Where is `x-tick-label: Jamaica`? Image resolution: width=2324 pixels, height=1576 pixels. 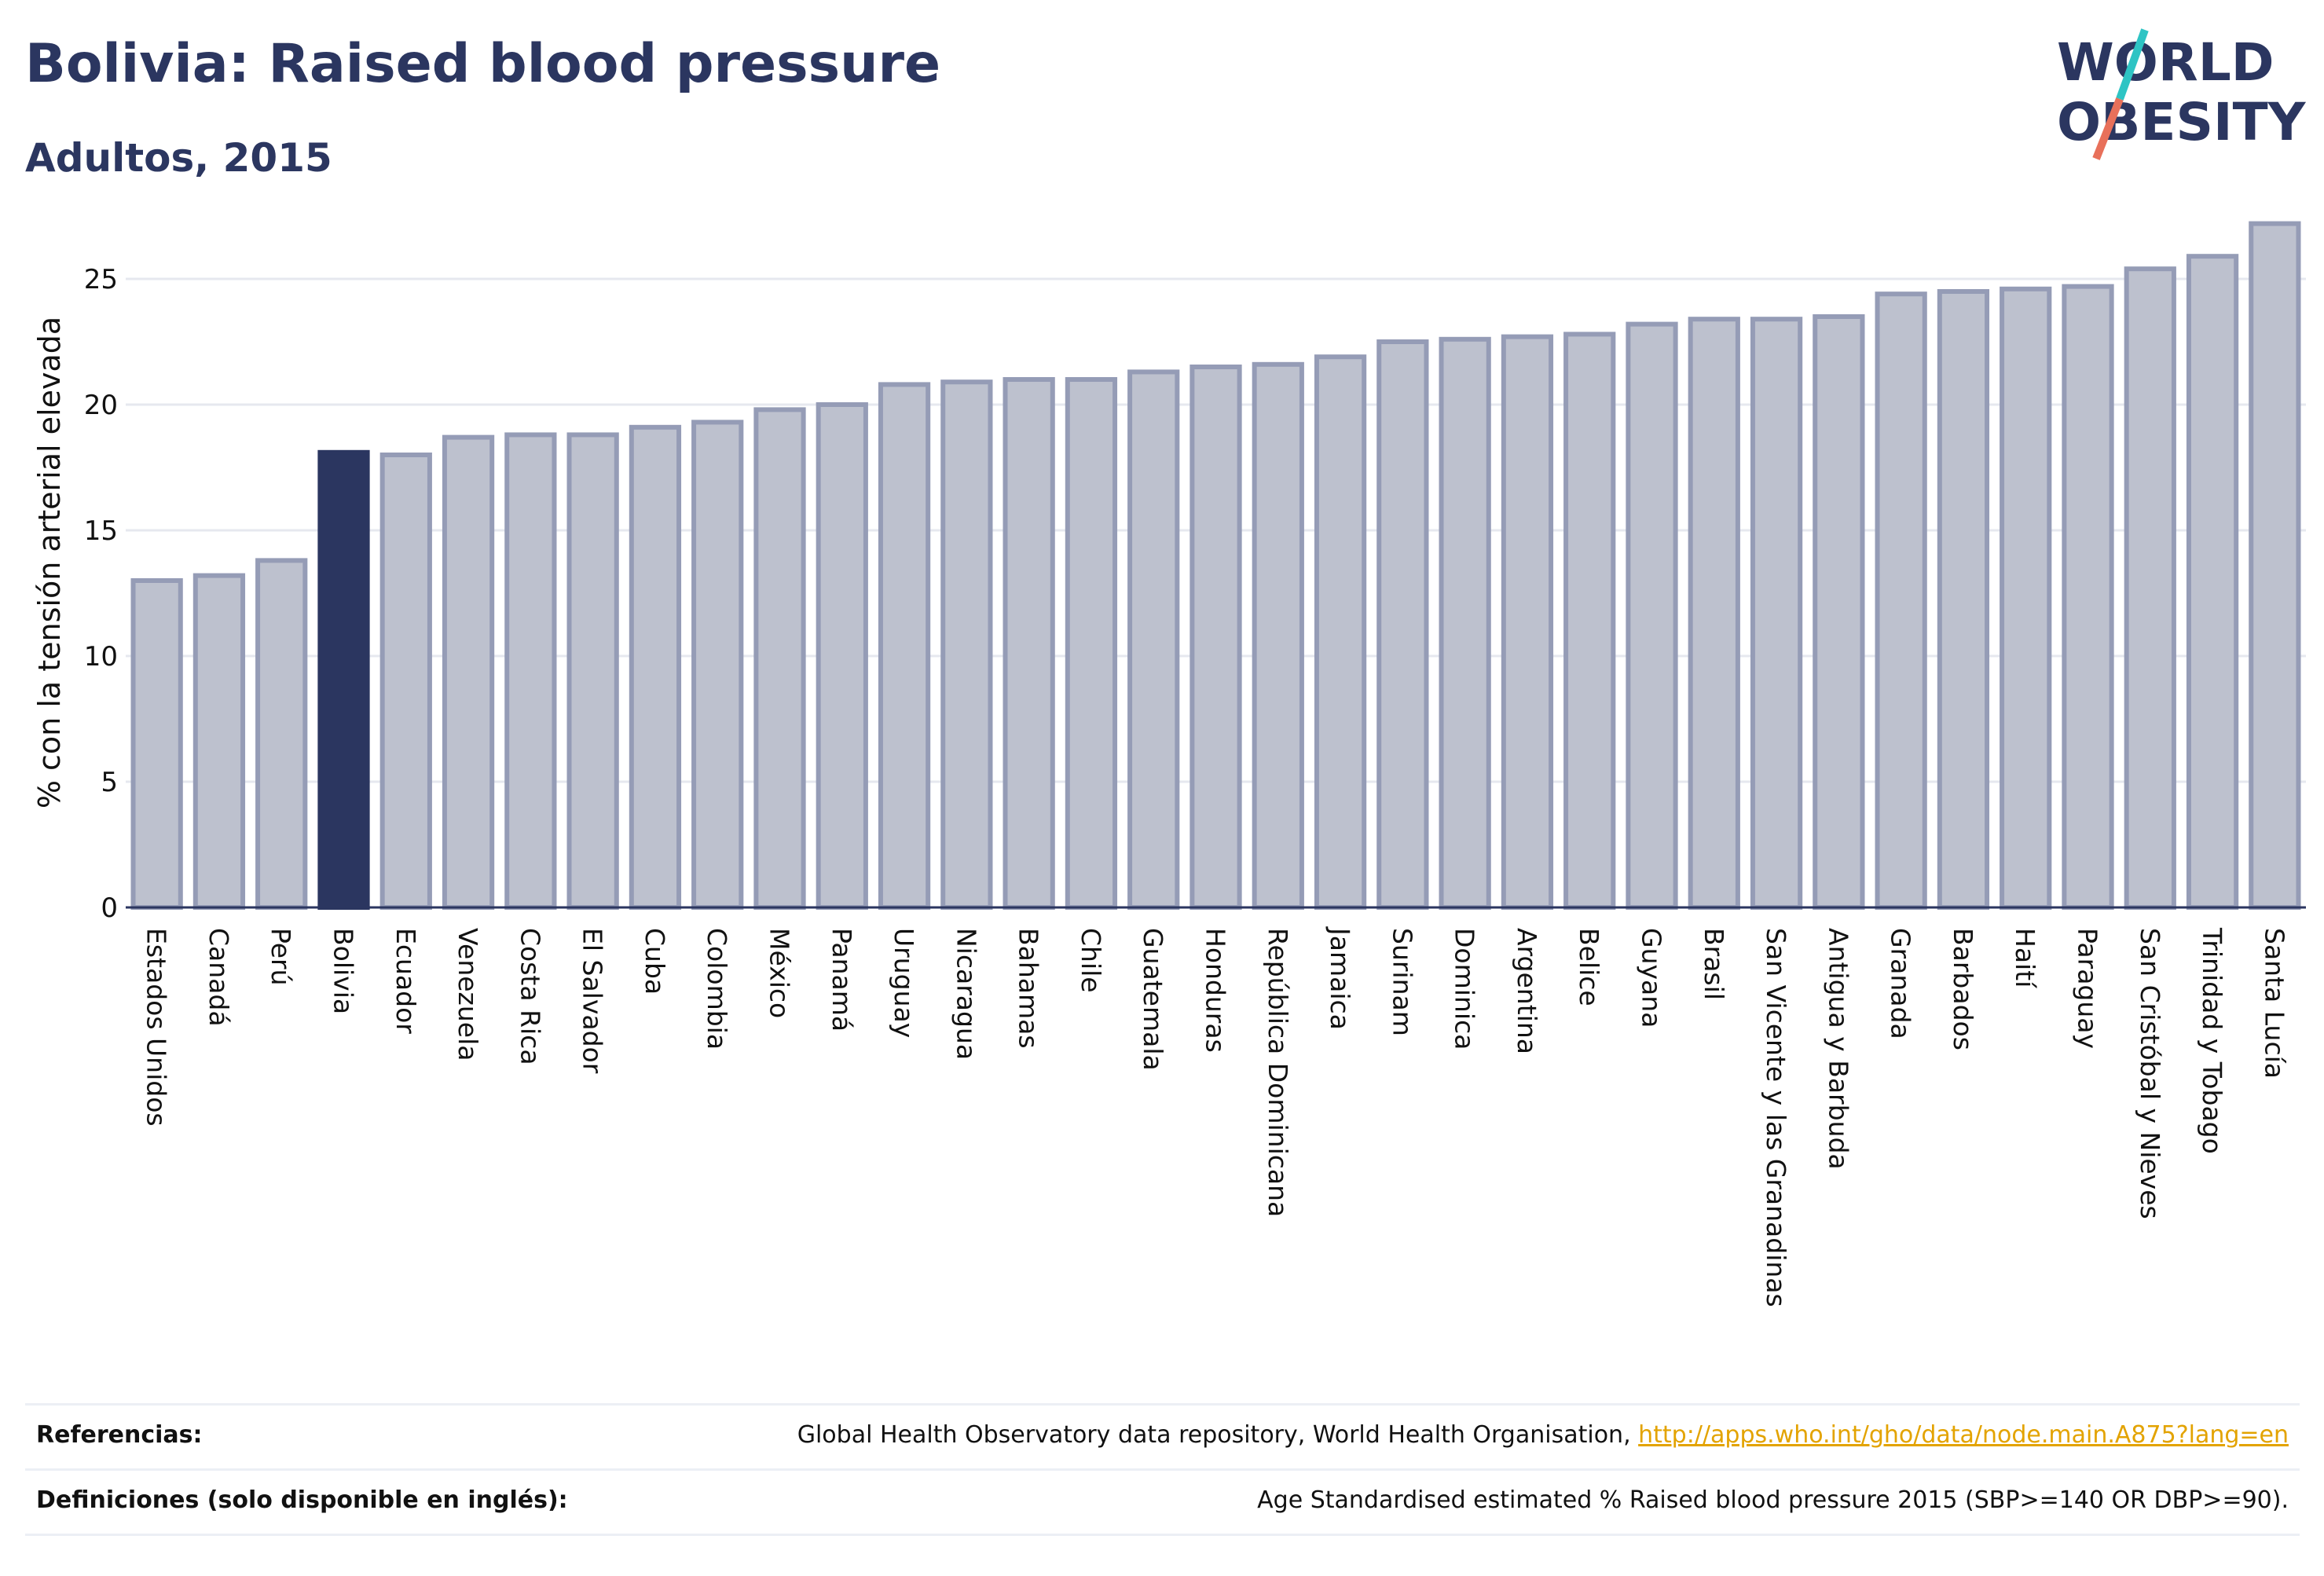 x-tick-label: Jamaica is located at coordinates (1340, 978).